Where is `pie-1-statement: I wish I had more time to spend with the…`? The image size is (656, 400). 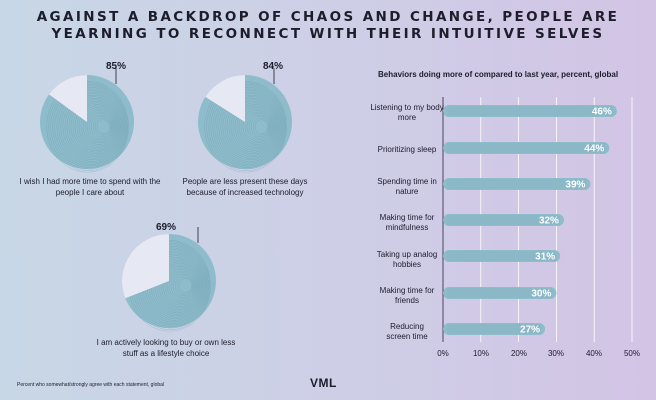 pie-1-statement: I wish I had more time to spend with the… is located at coordinates (90, 187).